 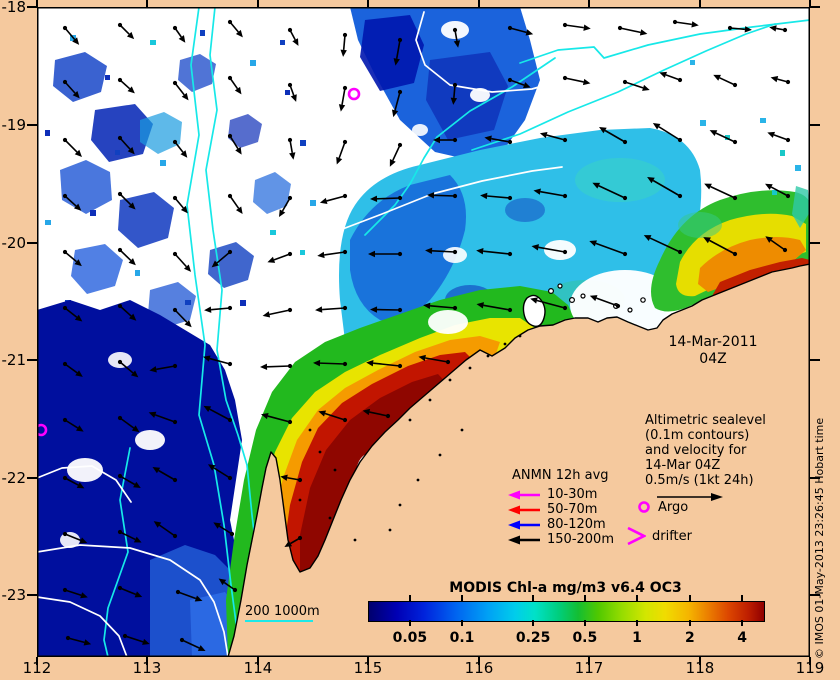 I want to click on date-line: 14-Mar-2011, so click(x=713, y=342).